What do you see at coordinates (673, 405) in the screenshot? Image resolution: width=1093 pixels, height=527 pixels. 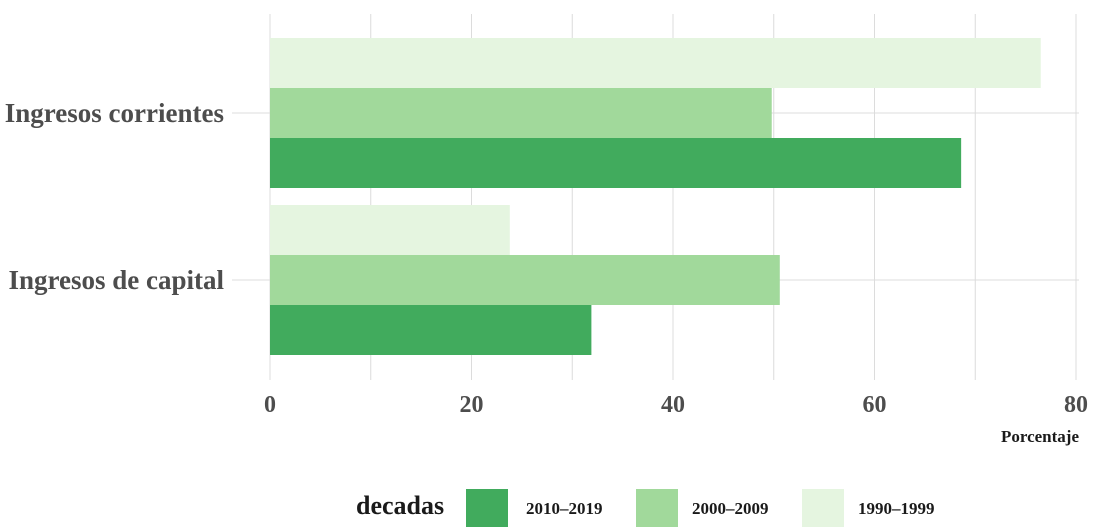 I see `x-tick-label: 40` at bounding box center [673, 405].